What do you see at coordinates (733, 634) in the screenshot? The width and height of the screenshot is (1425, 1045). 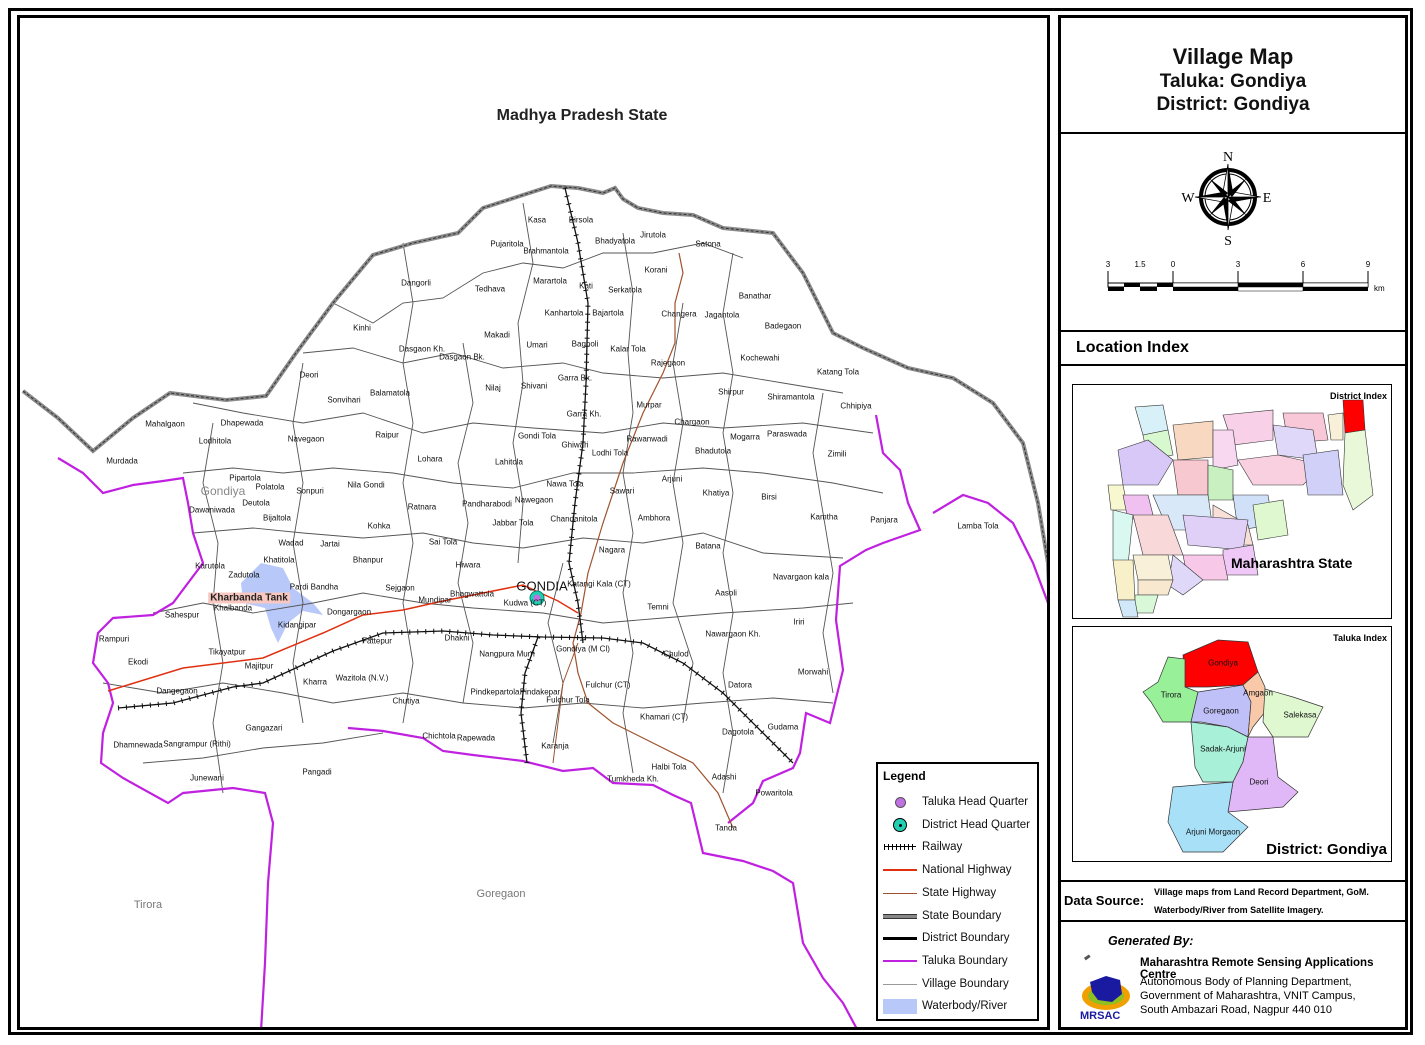 I see `village-label: Nawargaon Kh.` at bounding box center [733, 634].